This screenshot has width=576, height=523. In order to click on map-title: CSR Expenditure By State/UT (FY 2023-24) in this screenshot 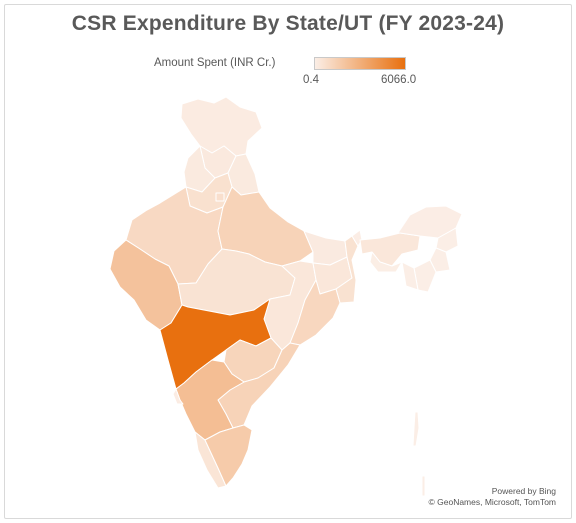, I will do `click(288, 23)`.